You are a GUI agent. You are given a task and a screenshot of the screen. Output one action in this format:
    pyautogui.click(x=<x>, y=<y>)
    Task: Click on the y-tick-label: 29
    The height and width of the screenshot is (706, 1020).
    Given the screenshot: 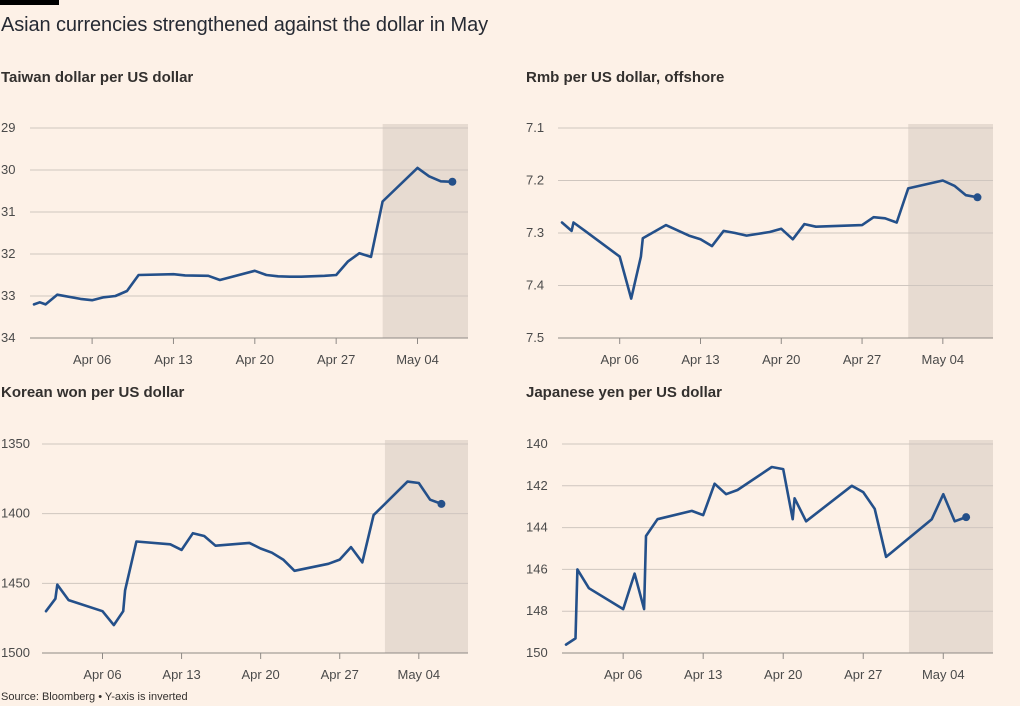 What is the action you would take?
    pyautogui.click(x=8, y=127)
    